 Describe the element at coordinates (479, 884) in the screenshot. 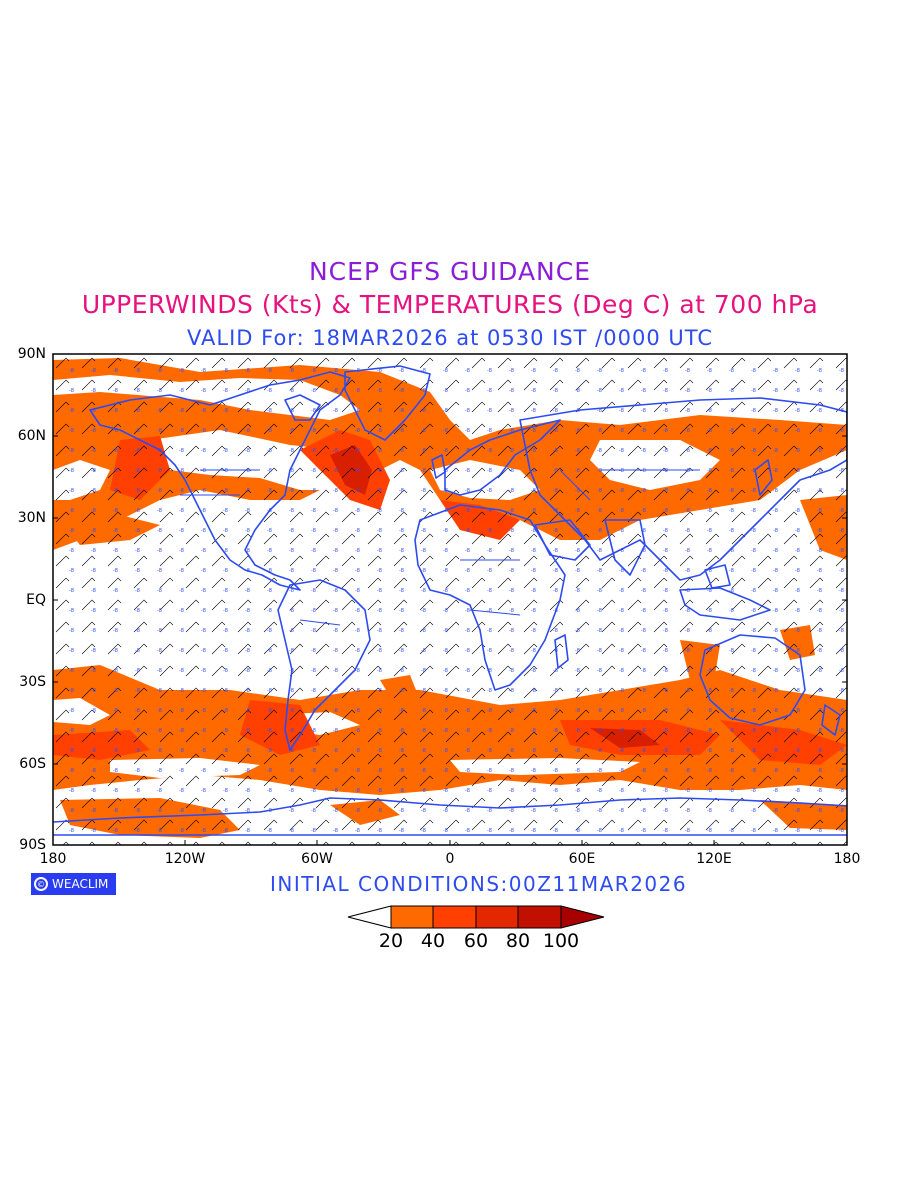

I see `initial-conditions: INITIAL CONDITIONS:00Z11MAR2026` at that location.